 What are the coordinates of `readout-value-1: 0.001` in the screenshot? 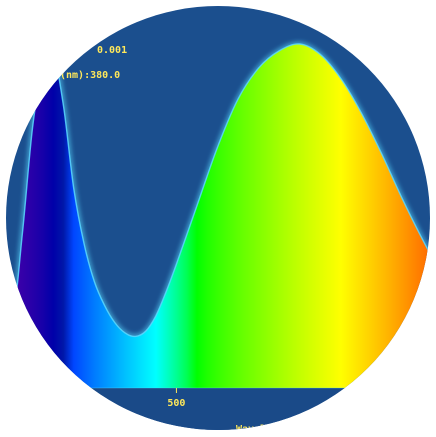 It's located at (112, 50).